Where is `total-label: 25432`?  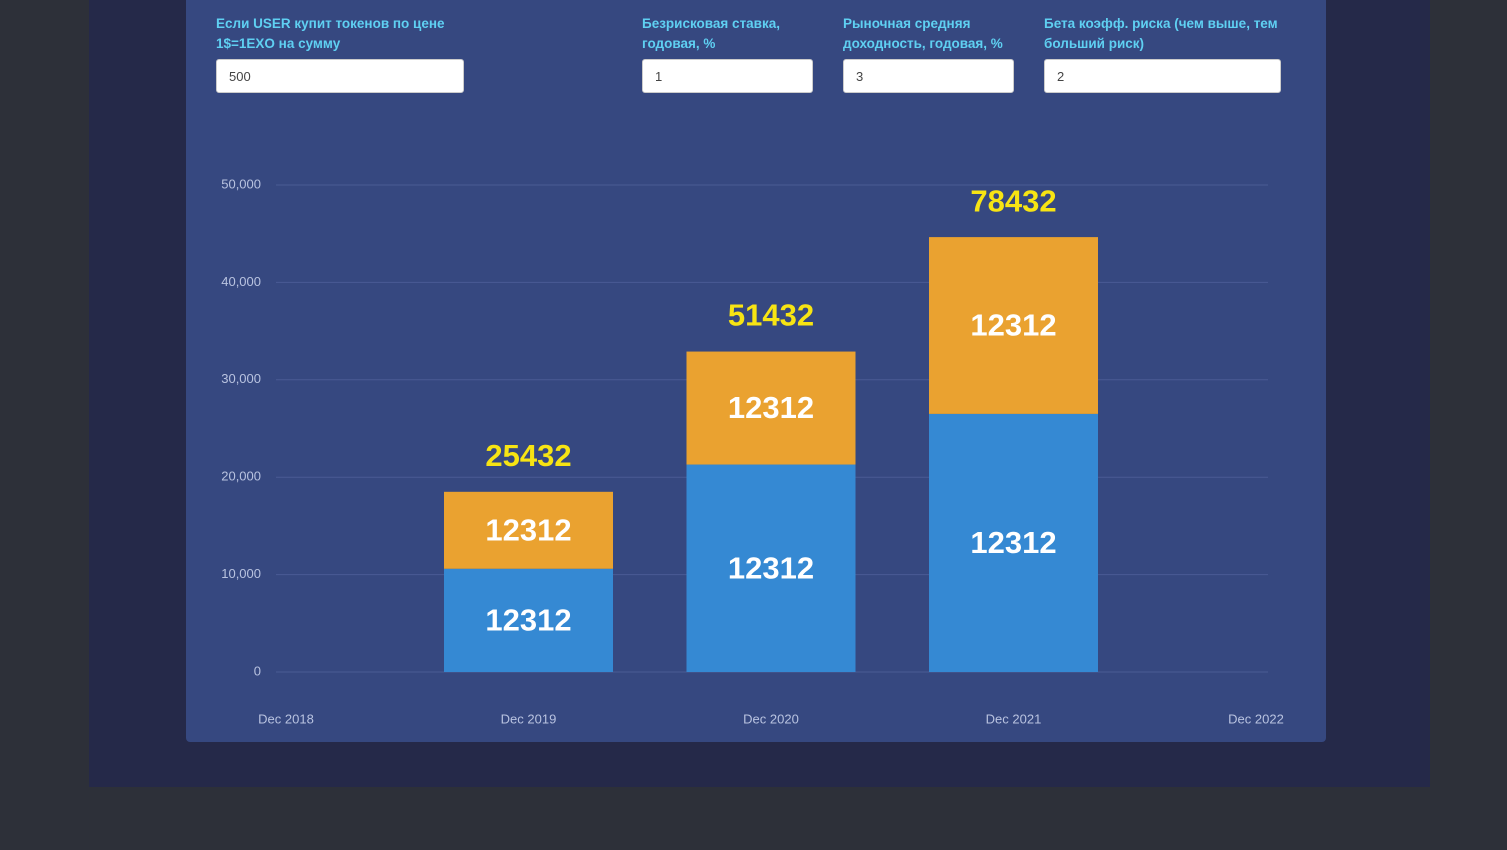 total-label: 25432 is located at coordinates (528, 455).